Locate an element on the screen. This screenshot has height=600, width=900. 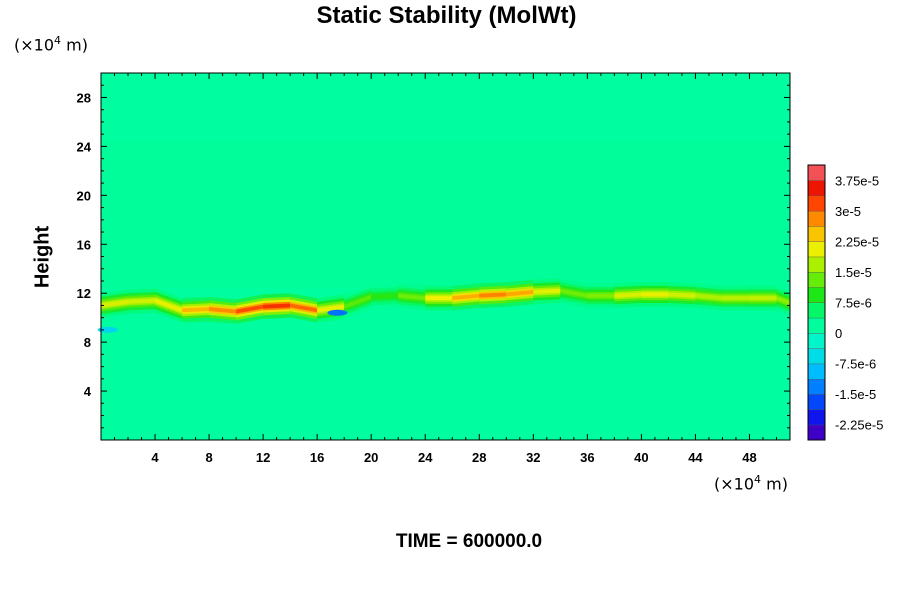
x-tick-label: 8 is located at coordinates (208, 457).